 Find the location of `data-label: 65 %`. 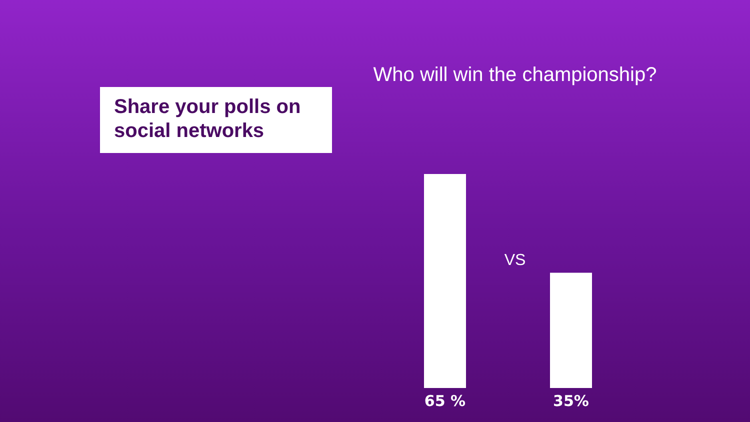

data-label: 65 % is located at coordinates (445, 401).